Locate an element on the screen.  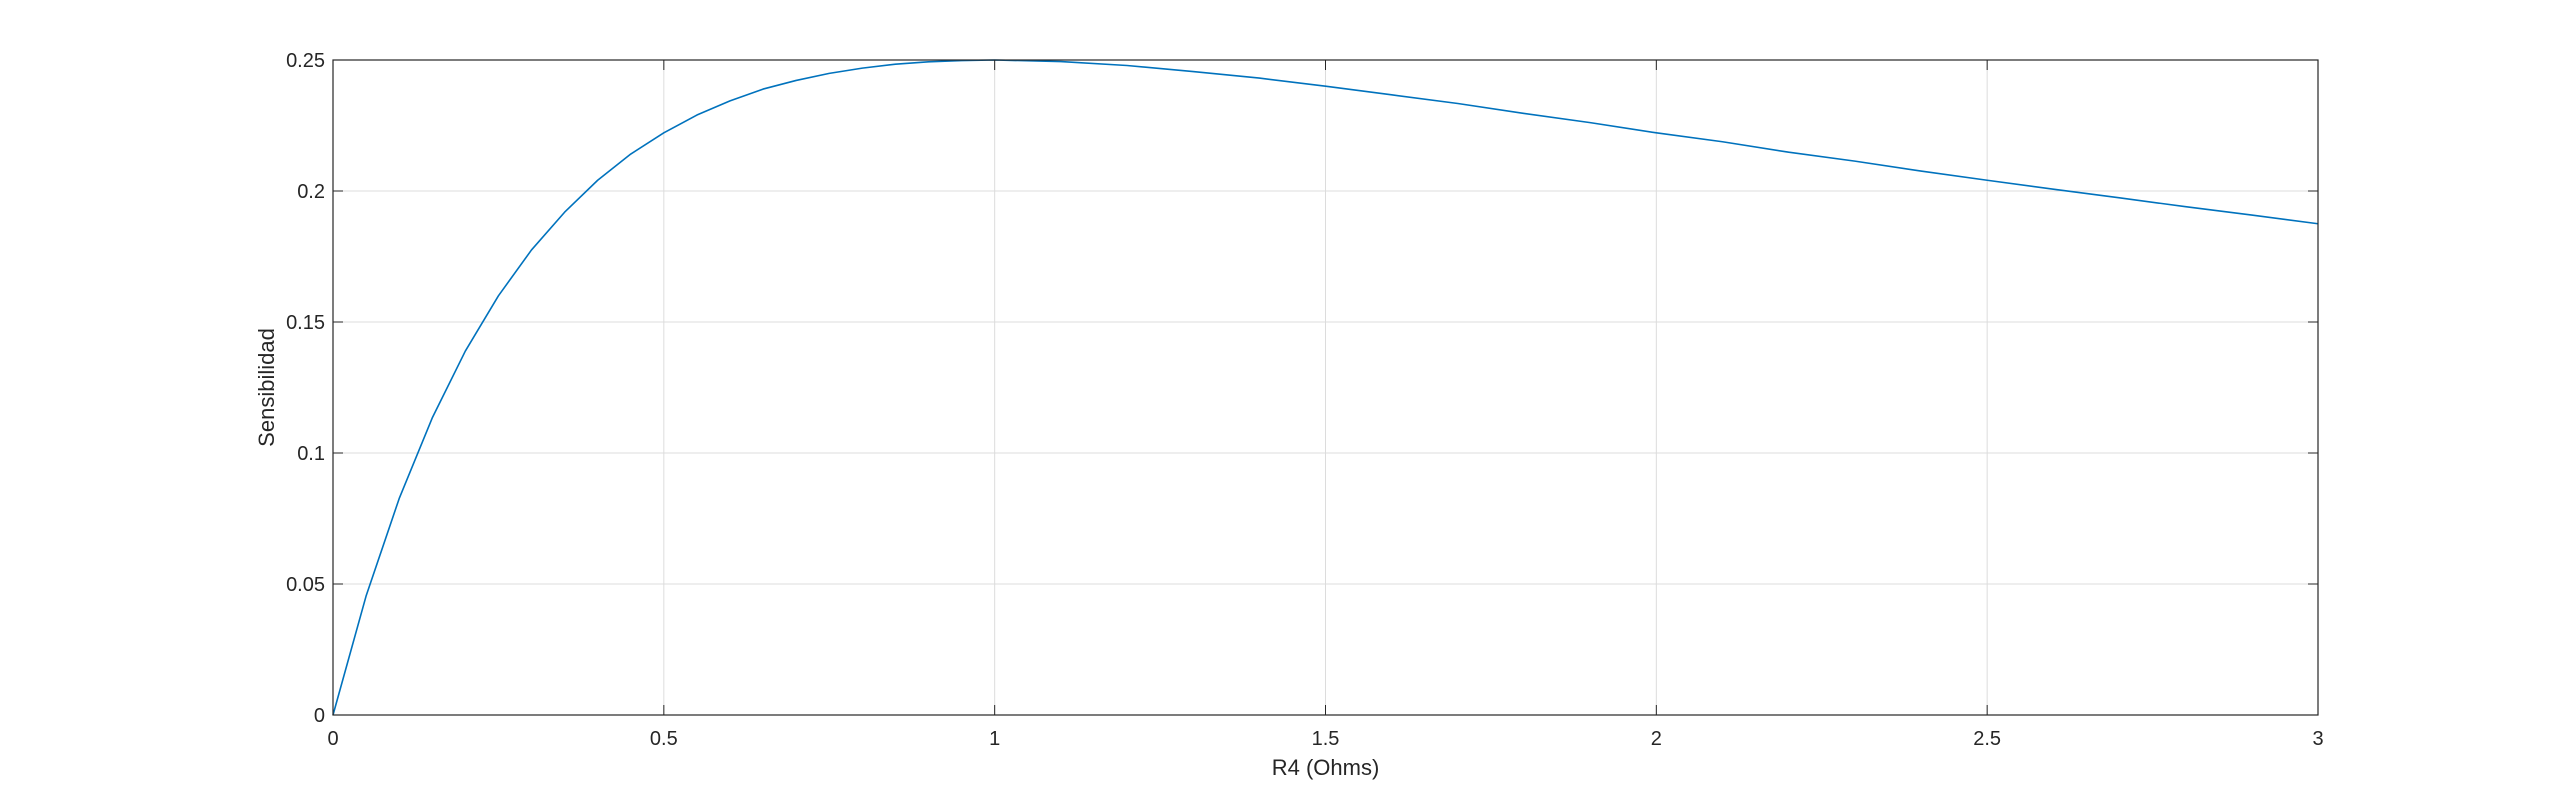
x-tick-label: 3 is located at coordinates (2317, 739).